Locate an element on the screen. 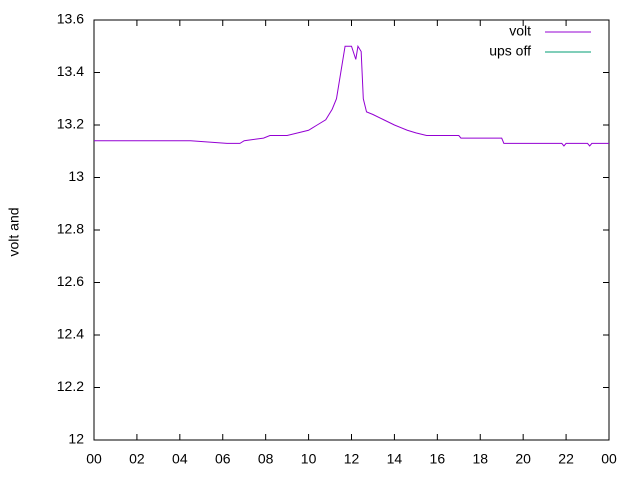 This screenshot has height=480, width=640. y-tick-label: 13.6 is located at coordinates (70, 19).